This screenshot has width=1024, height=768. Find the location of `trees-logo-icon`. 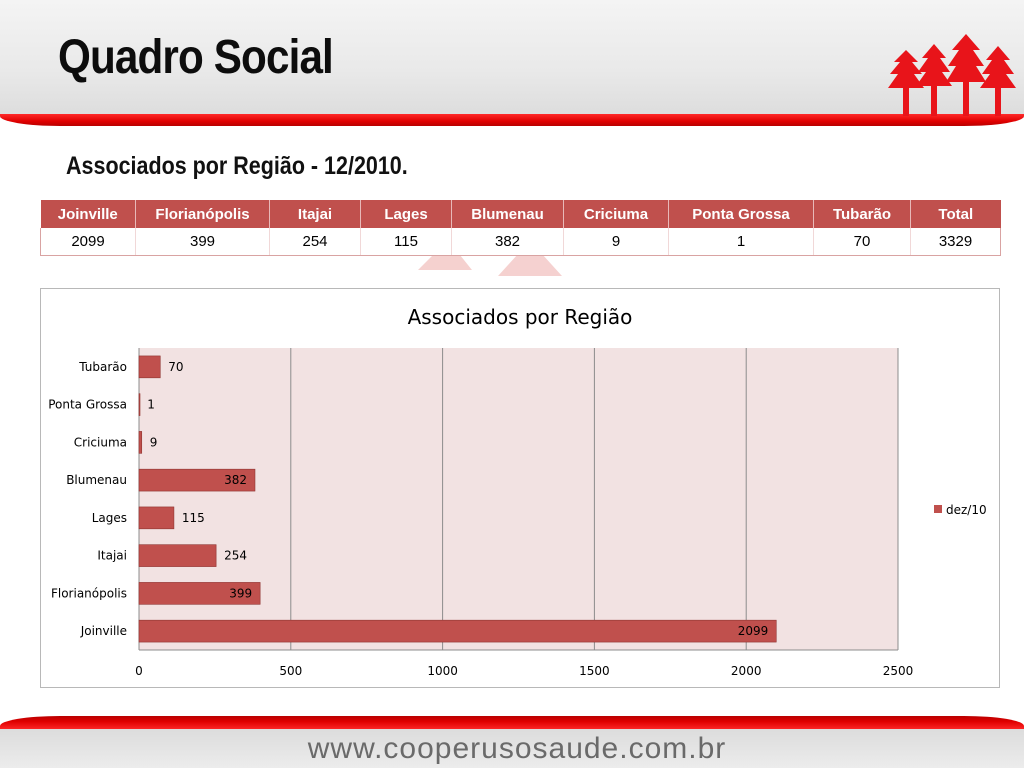

trees-logo-icon is located at coordinates (952, 75).